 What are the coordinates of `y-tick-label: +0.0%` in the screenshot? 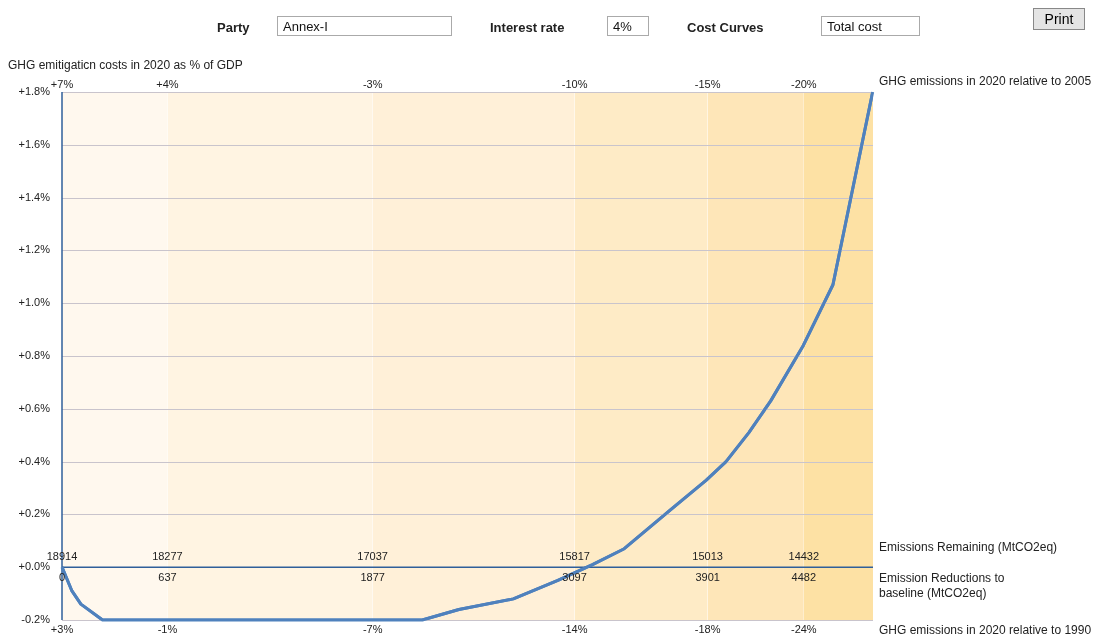 It's located at (34, 566).